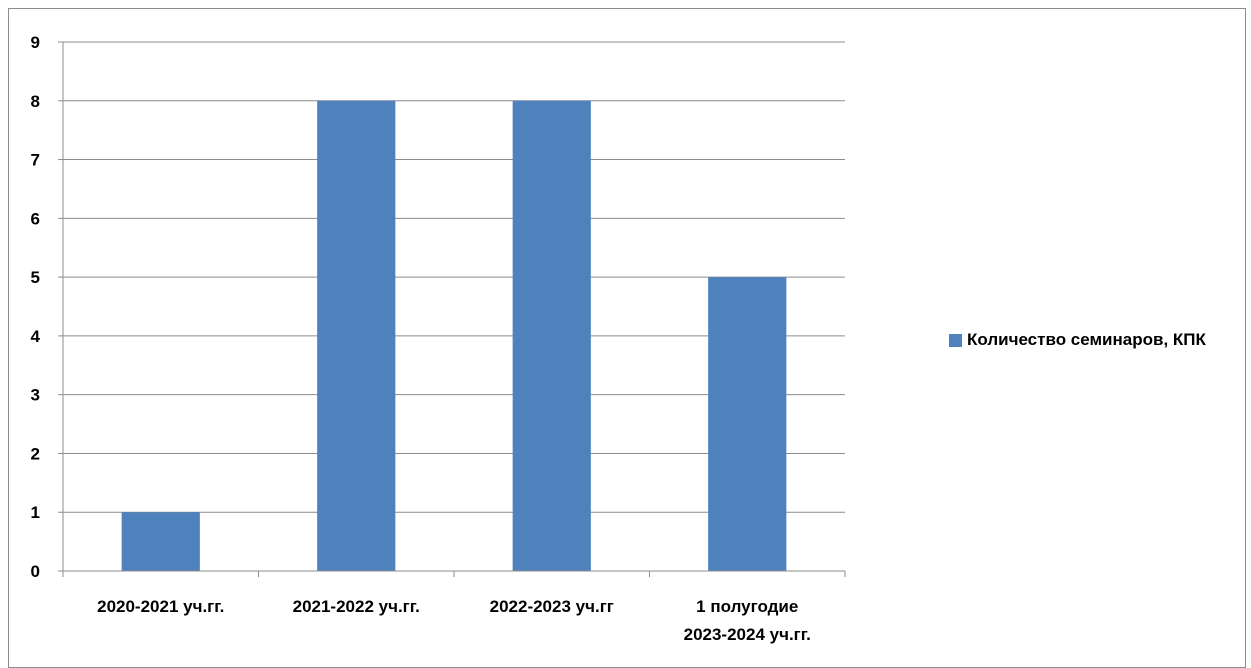  Describe the element at coordinates (35, 101) in the screenshot. I see `y-tick-label: 8` at that location.